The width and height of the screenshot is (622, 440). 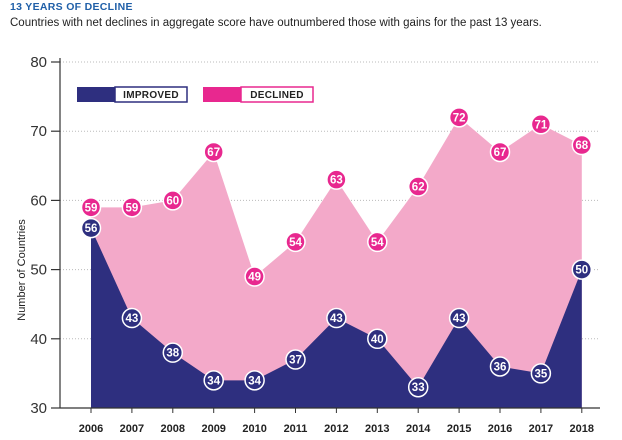 I want to click on legend-label: DECLINED, so click(x=277, y=95).